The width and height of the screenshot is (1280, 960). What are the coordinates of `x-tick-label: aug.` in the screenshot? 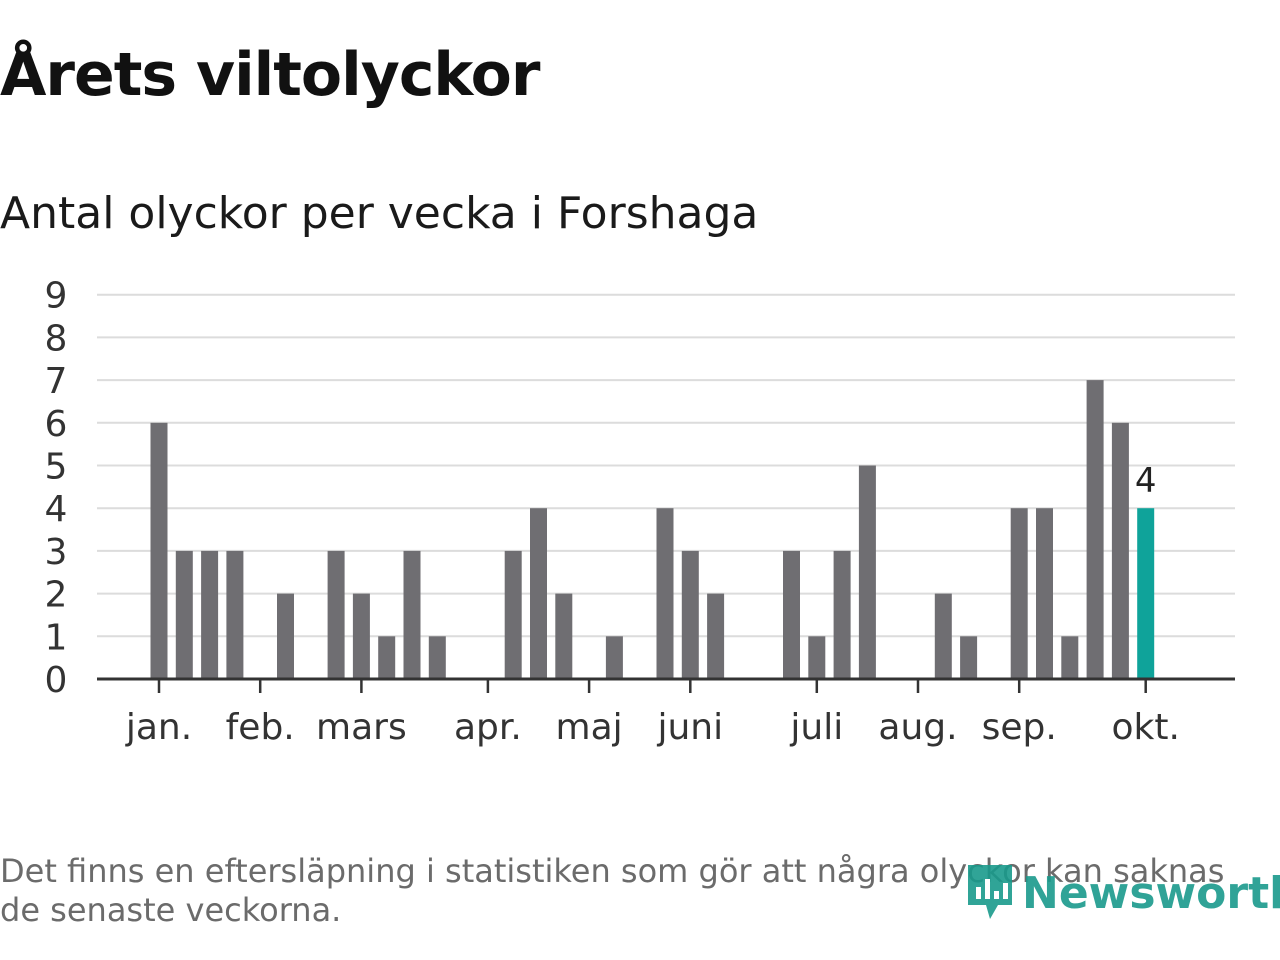 It's located at (917, 727).